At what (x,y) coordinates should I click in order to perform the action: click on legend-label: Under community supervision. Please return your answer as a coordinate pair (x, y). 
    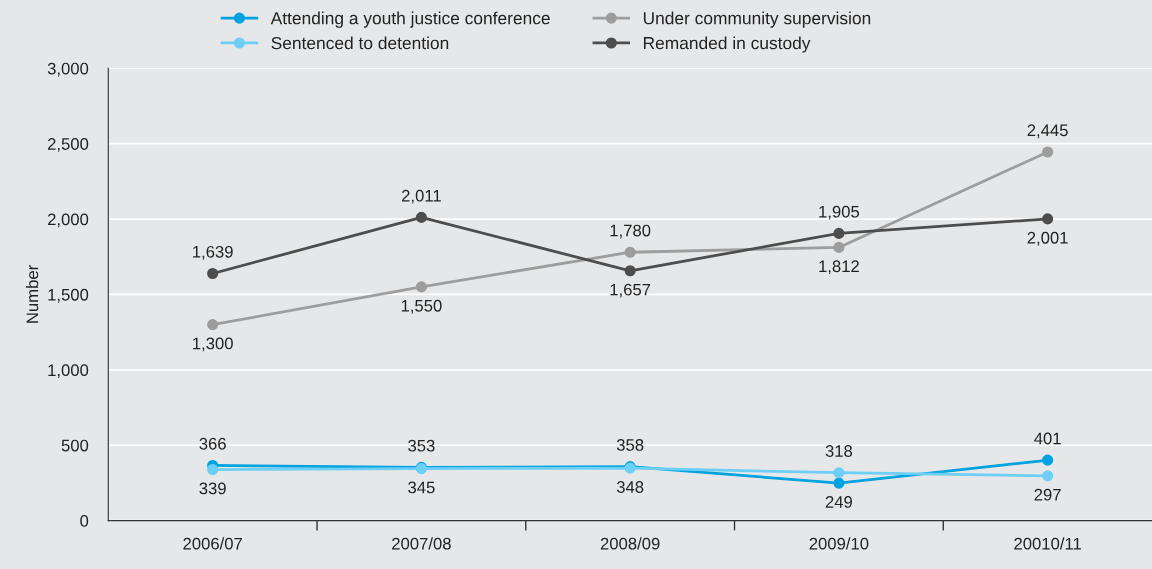
    Looking at the image, I should click on (757, 19).